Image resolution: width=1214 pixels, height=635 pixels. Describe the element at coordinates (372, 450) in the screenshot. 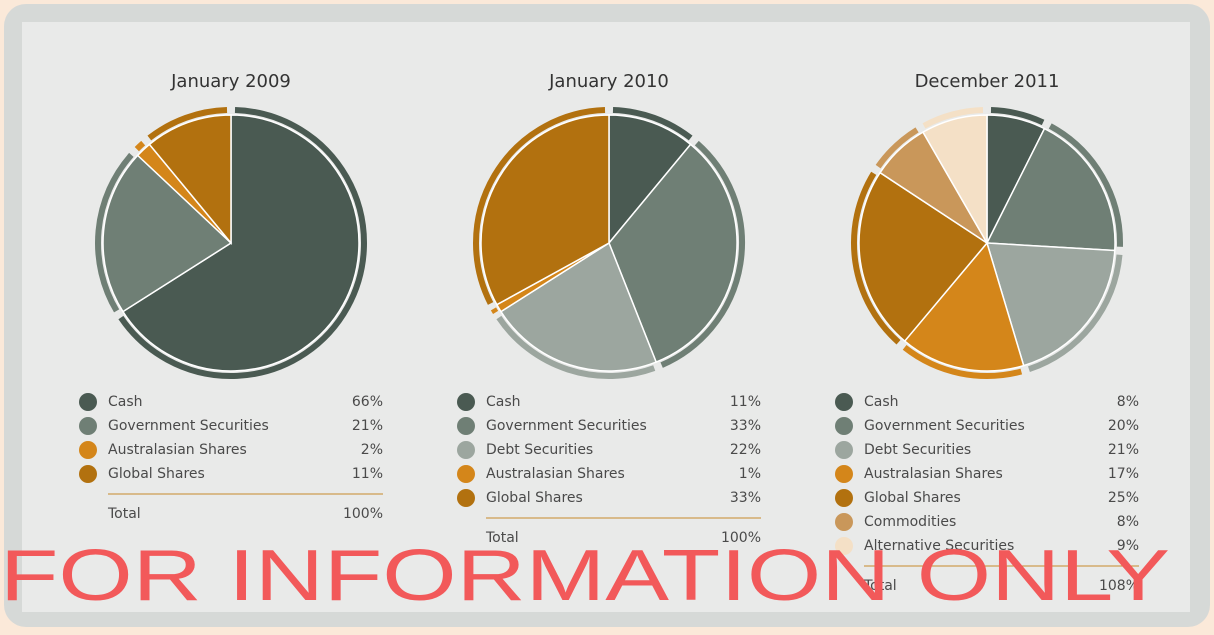

I see `legend-value: 2%` at that location.